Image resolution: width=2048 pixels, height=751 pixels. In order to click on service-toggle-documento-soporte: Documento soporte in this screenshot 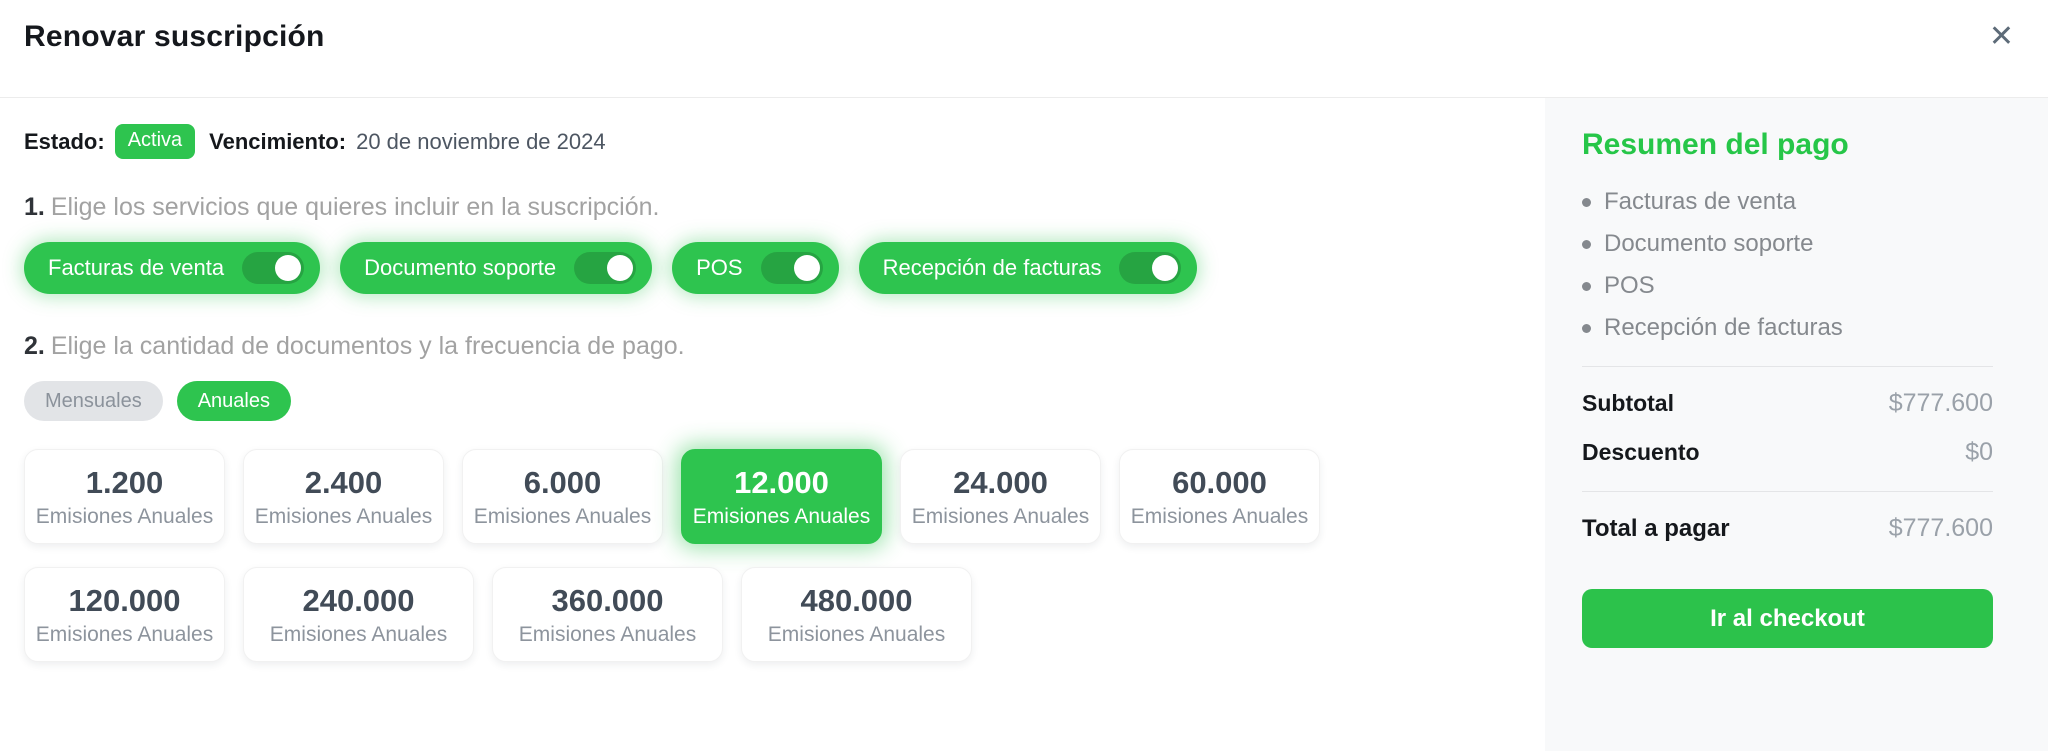, I will do `click(496, 268)`.